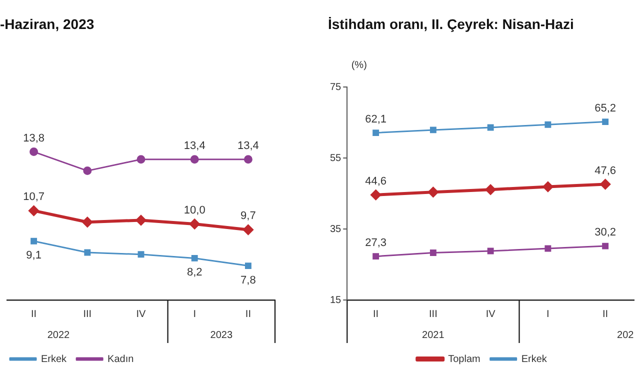 This screenshot has width=641, height=380. What do you see at coordinates (625, 335) in the screenshot?
I see `text: 202` at bounding box center [625, 335].